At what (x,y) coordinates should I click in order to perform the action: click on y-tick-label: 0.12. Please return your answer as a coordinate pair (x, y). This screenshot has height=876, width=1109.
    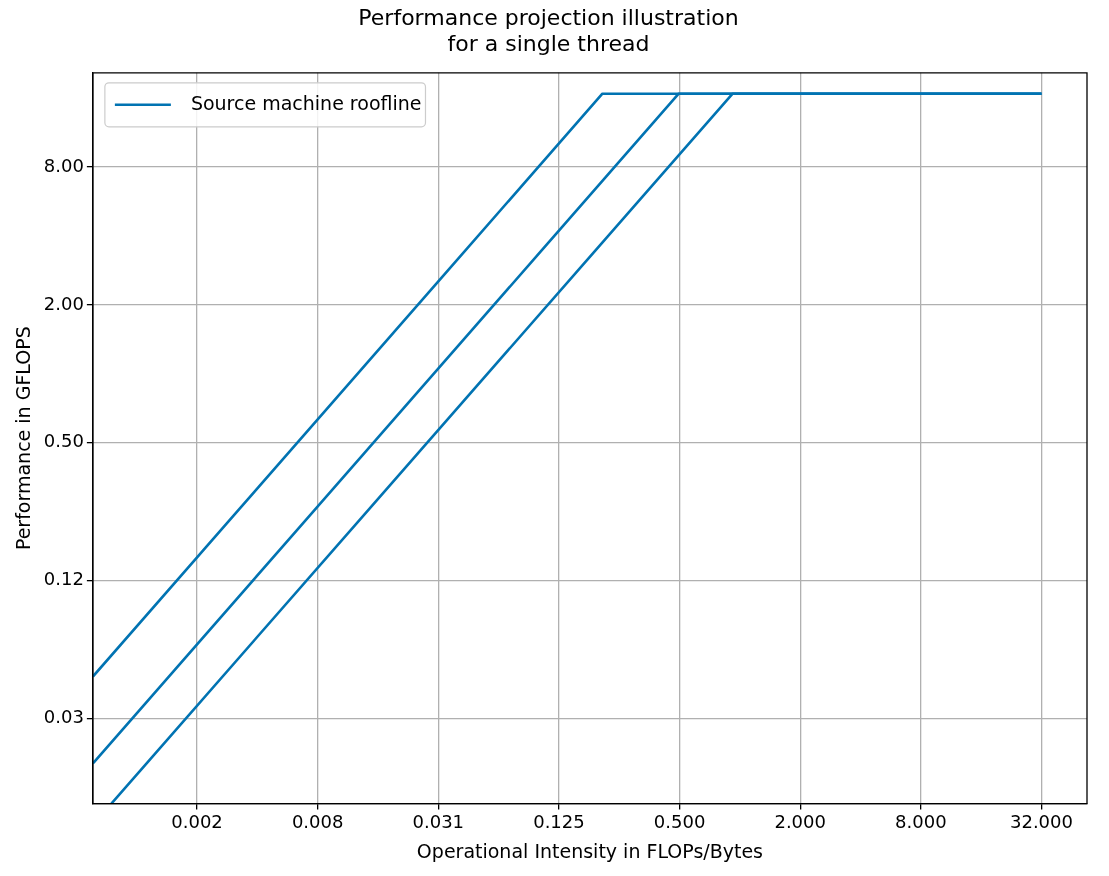
    Looking at the image, I should click on (63, 579).